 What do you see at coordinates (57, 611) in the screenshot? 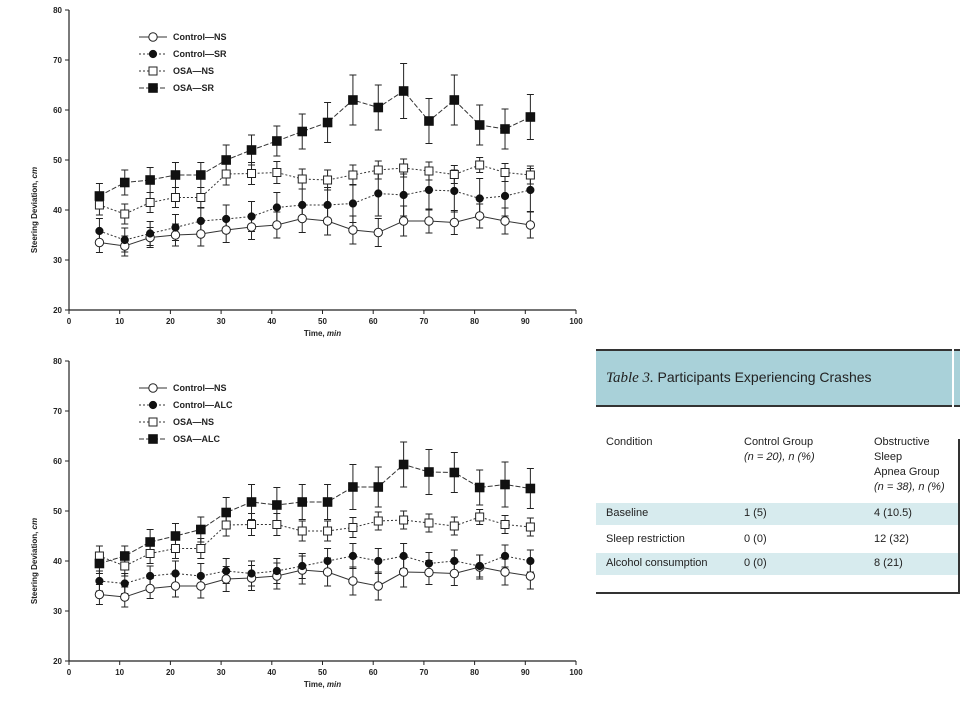
I see `y-tick-label: 30` at bounding box center [57, 611].